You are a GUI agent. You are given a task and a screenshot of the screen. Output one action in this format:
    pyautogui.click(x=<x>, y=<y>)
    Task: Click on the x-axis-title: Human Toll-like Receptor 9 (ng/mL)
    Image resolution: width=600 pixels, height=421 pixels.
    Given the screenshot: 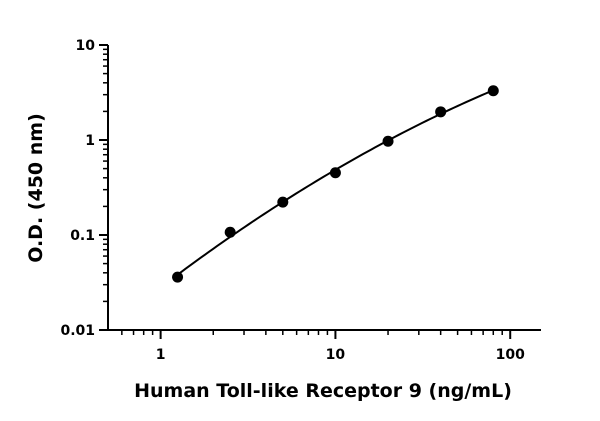 What is the action you would take?
    pyautogui.click(x=323, y=391)
    